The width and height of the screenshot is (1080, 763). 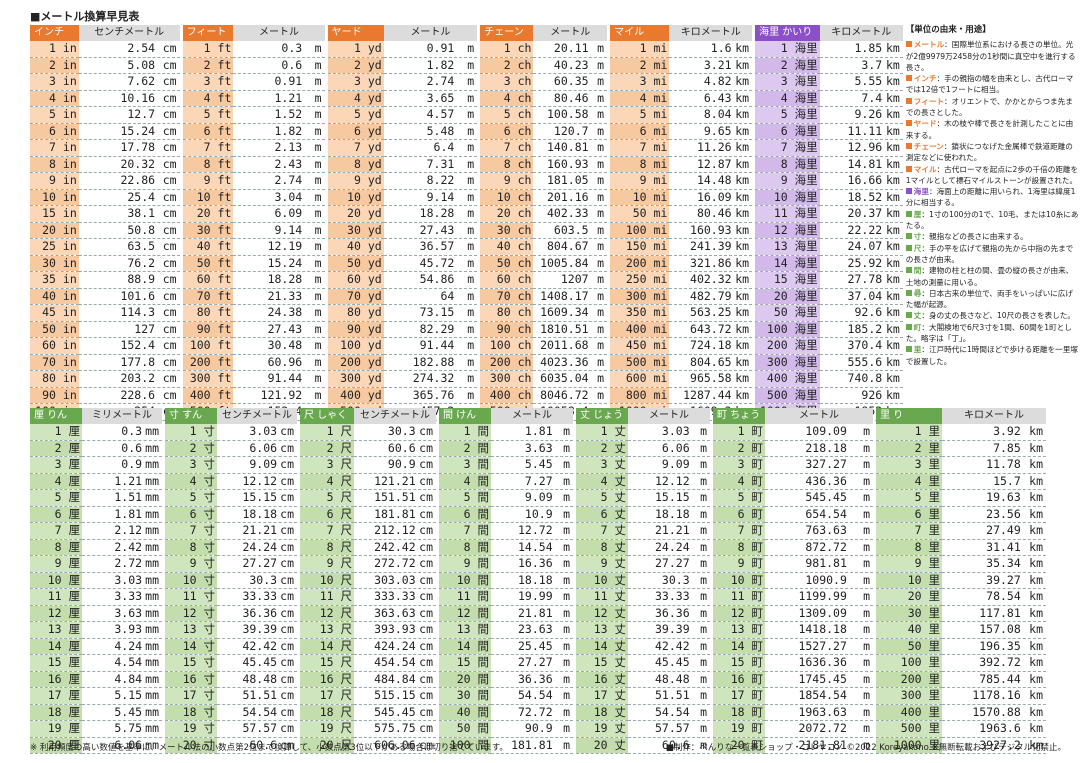 I want to click on source-value: 7 町, so click(x=739, y=531).